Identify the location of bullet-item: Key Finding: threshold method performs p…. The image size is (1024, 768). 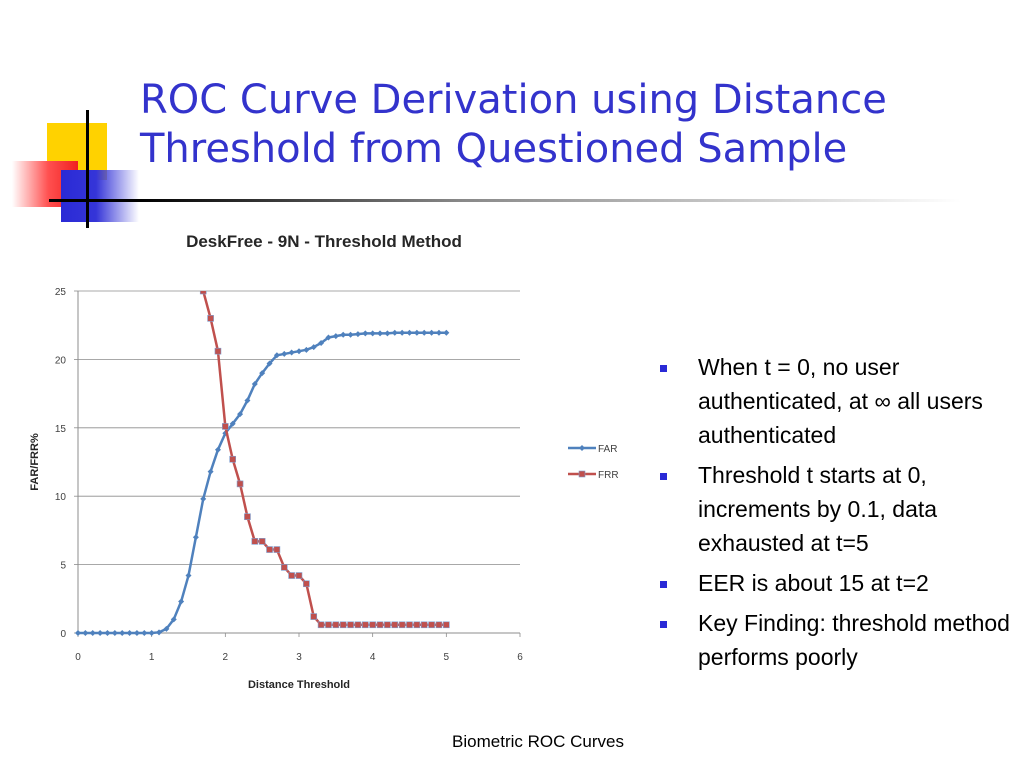
(837, 640).